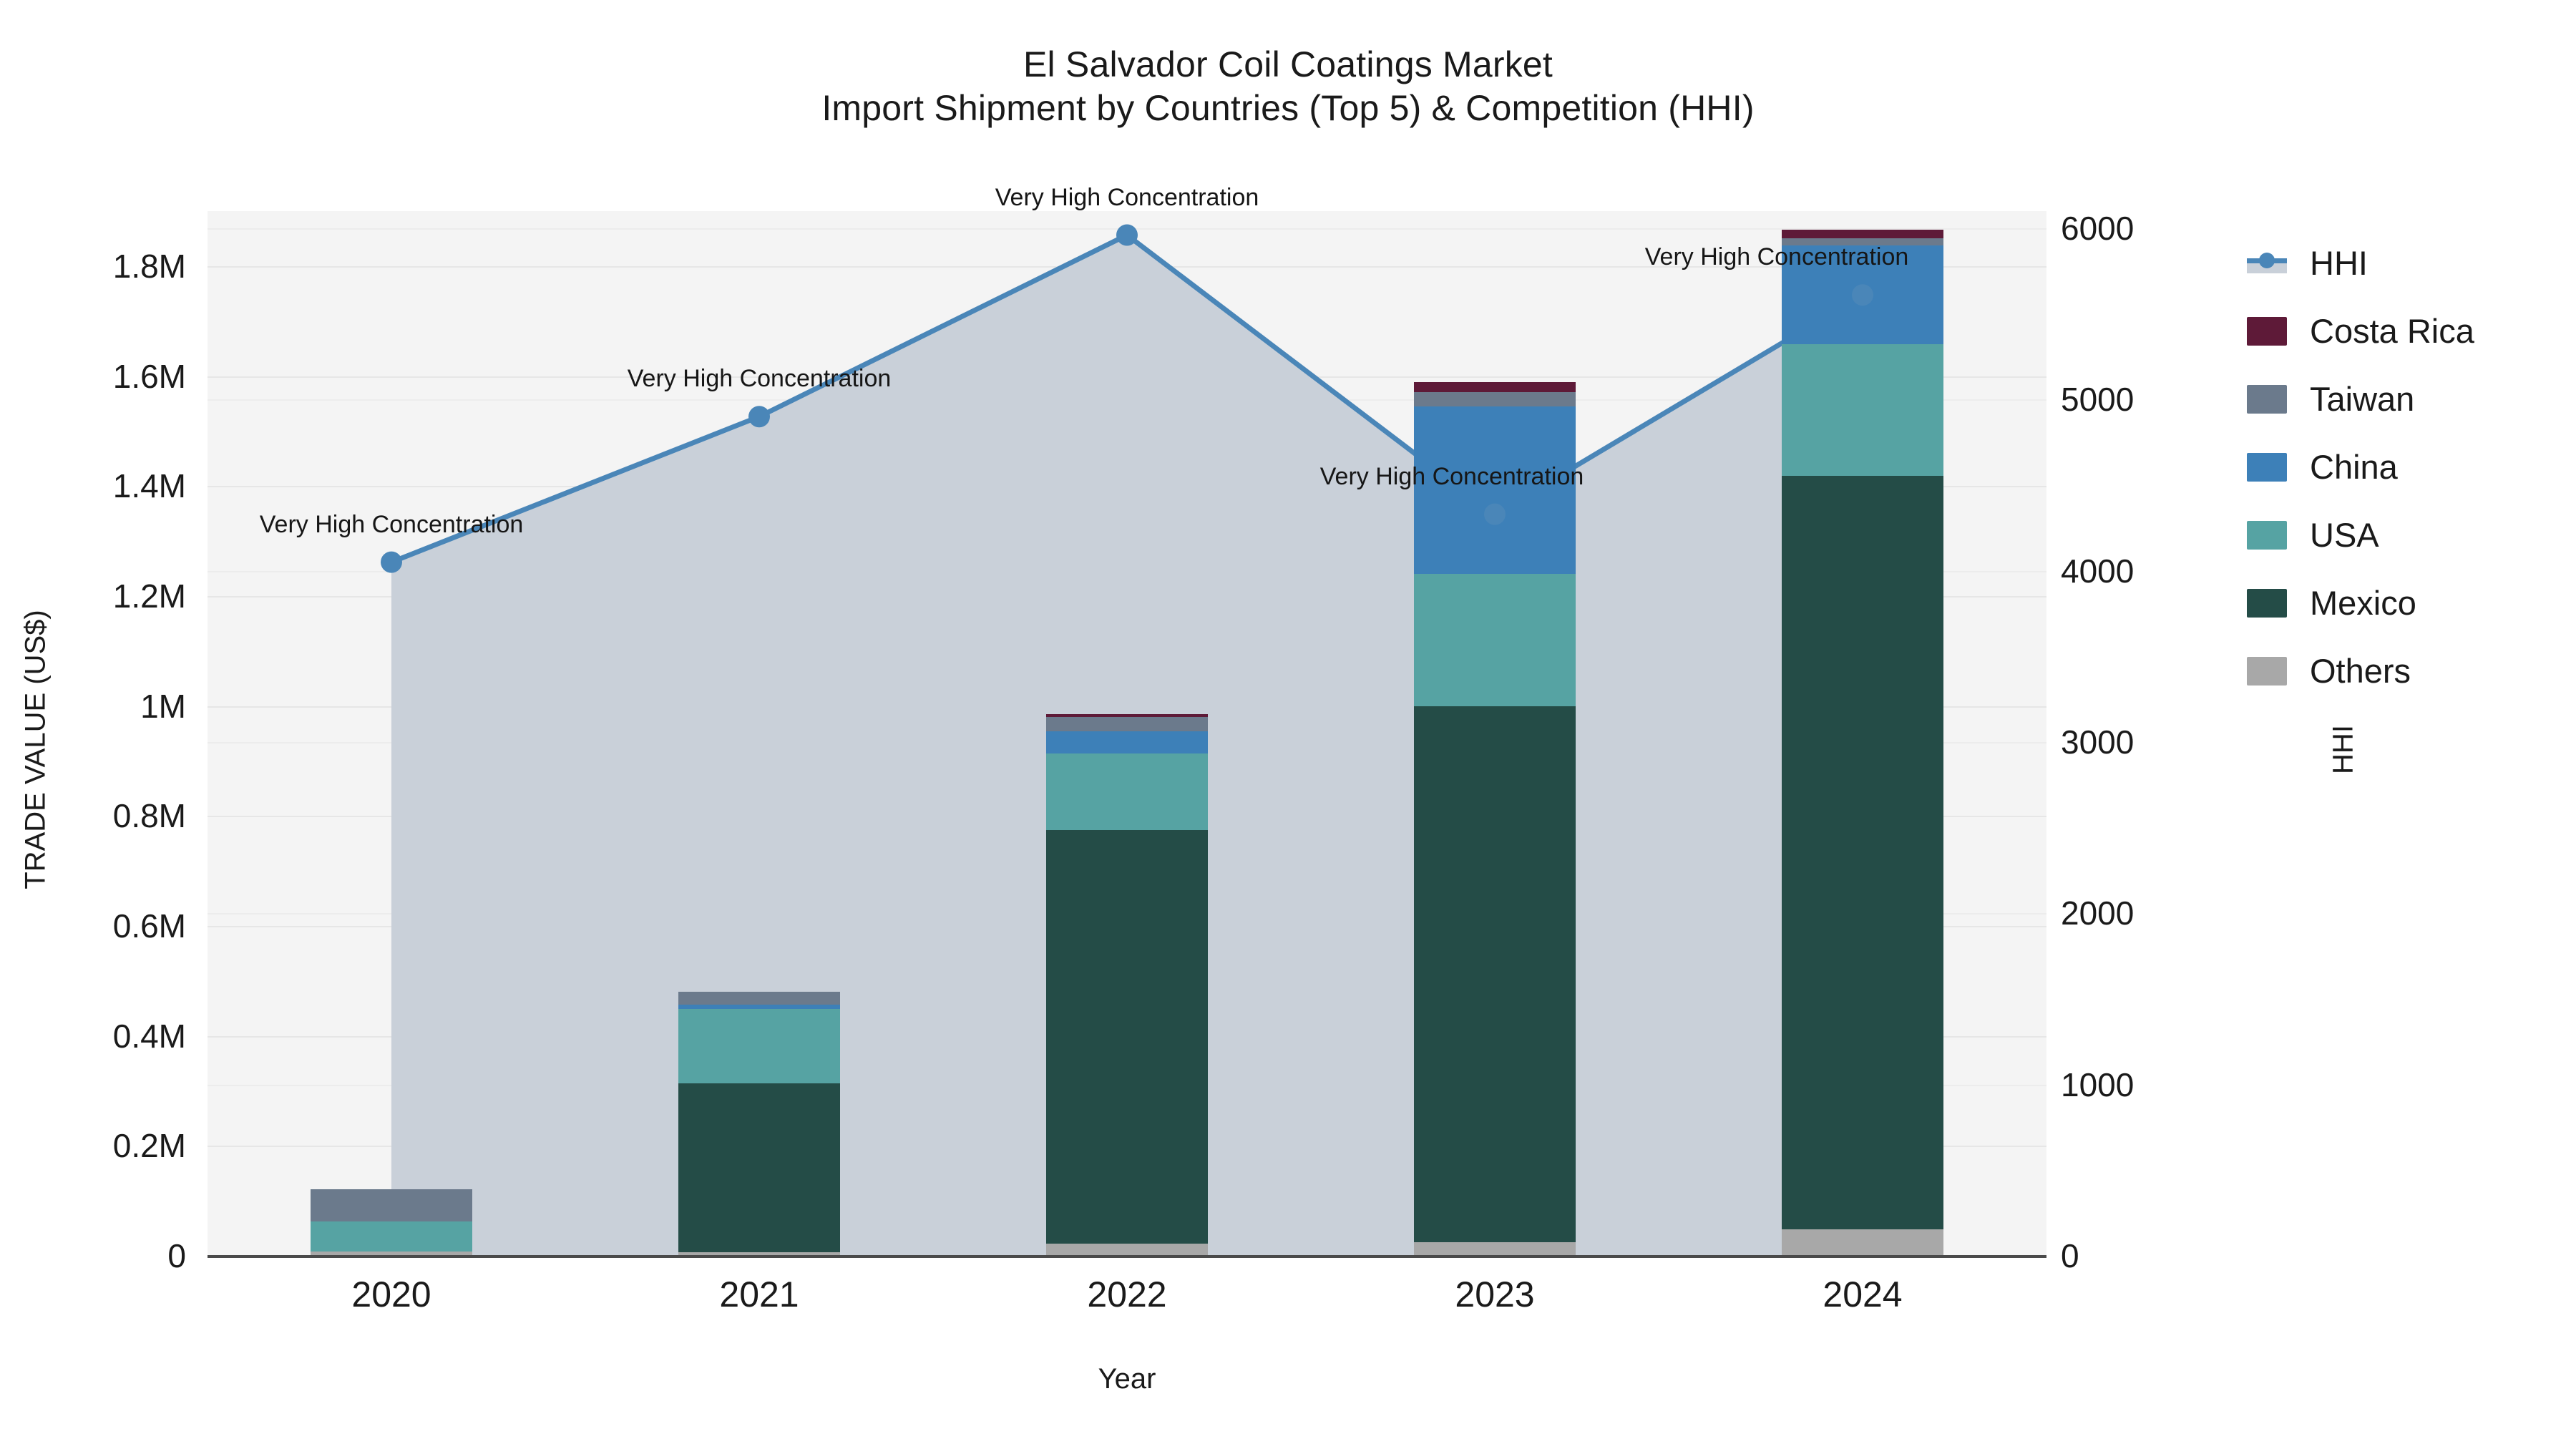  What do you see at coordinates (1495, 974) in the screenshot?
I see `bar-segment-mexico-2023` at bounding box center [1495, 974].